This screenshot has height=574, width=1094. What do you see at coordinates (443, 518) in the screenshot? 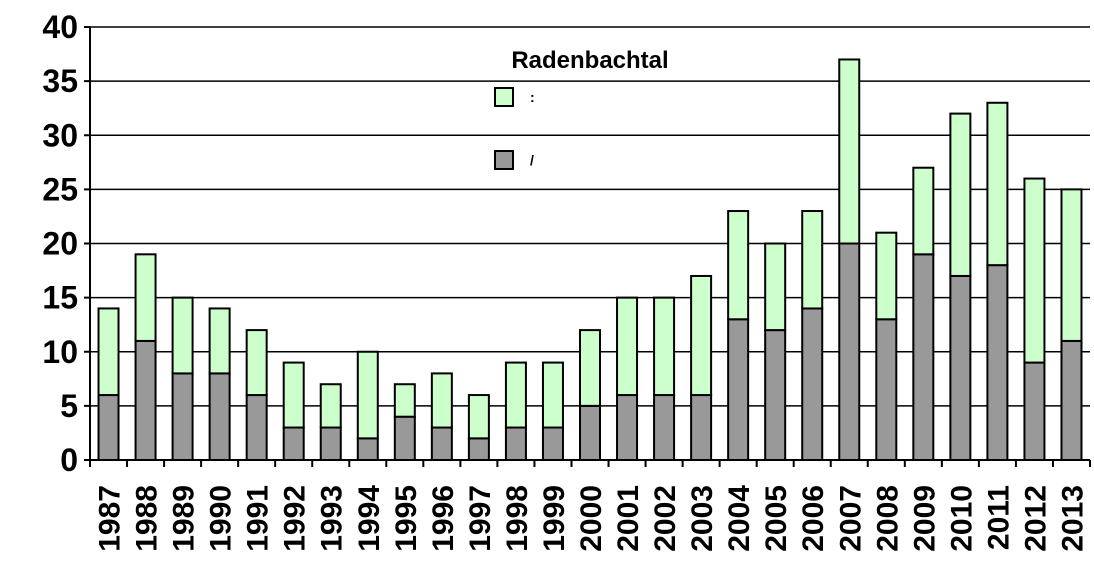
I see `x-tick-label: 1996` at bounding box center [443, 518].